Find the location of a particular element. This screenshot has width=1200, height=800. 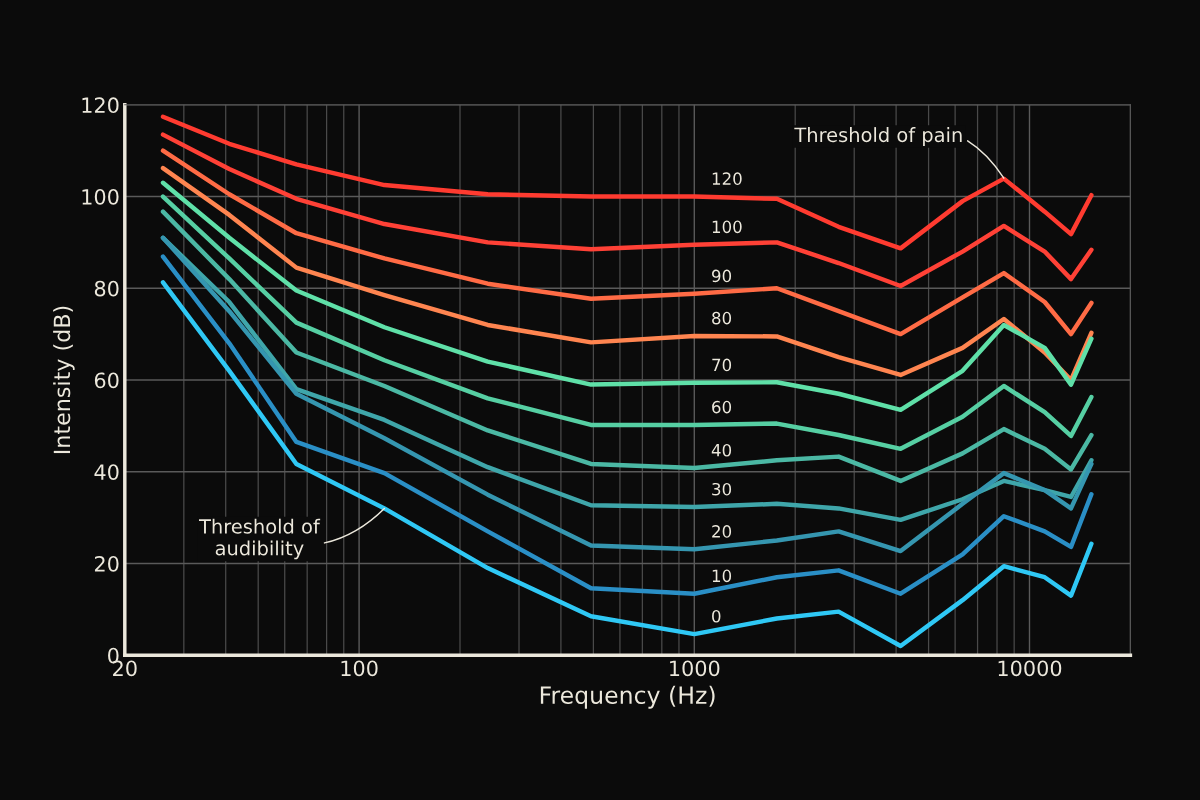

x-tick-label: 10000 is located at coordinates (1030, 668).